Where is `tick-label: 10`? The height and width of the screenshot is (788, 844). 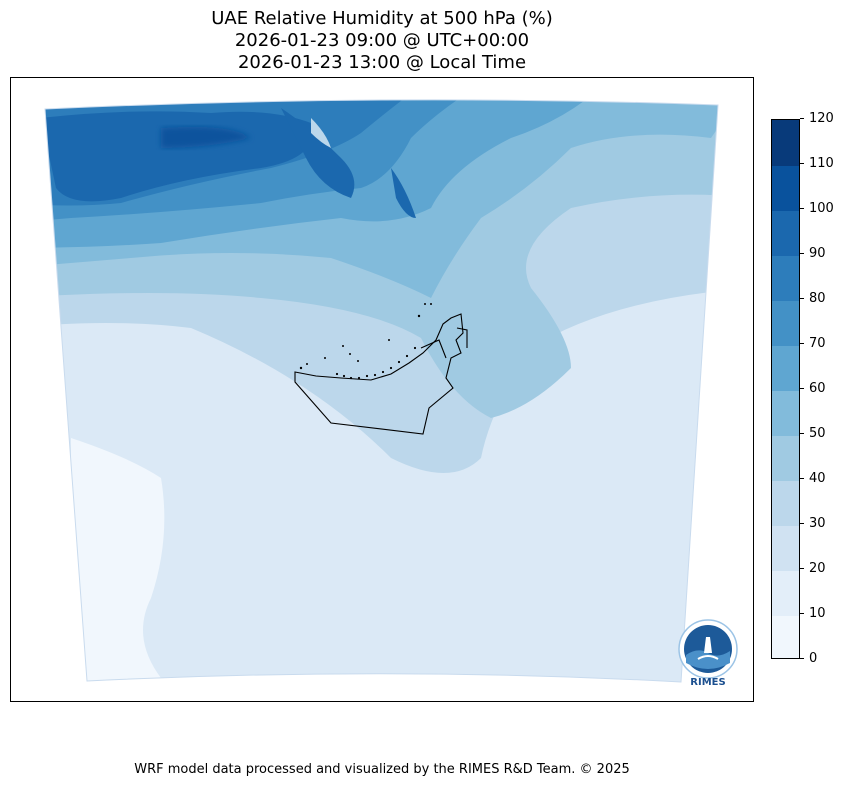 tick-label: 10 is located at coordinates (817, 613).